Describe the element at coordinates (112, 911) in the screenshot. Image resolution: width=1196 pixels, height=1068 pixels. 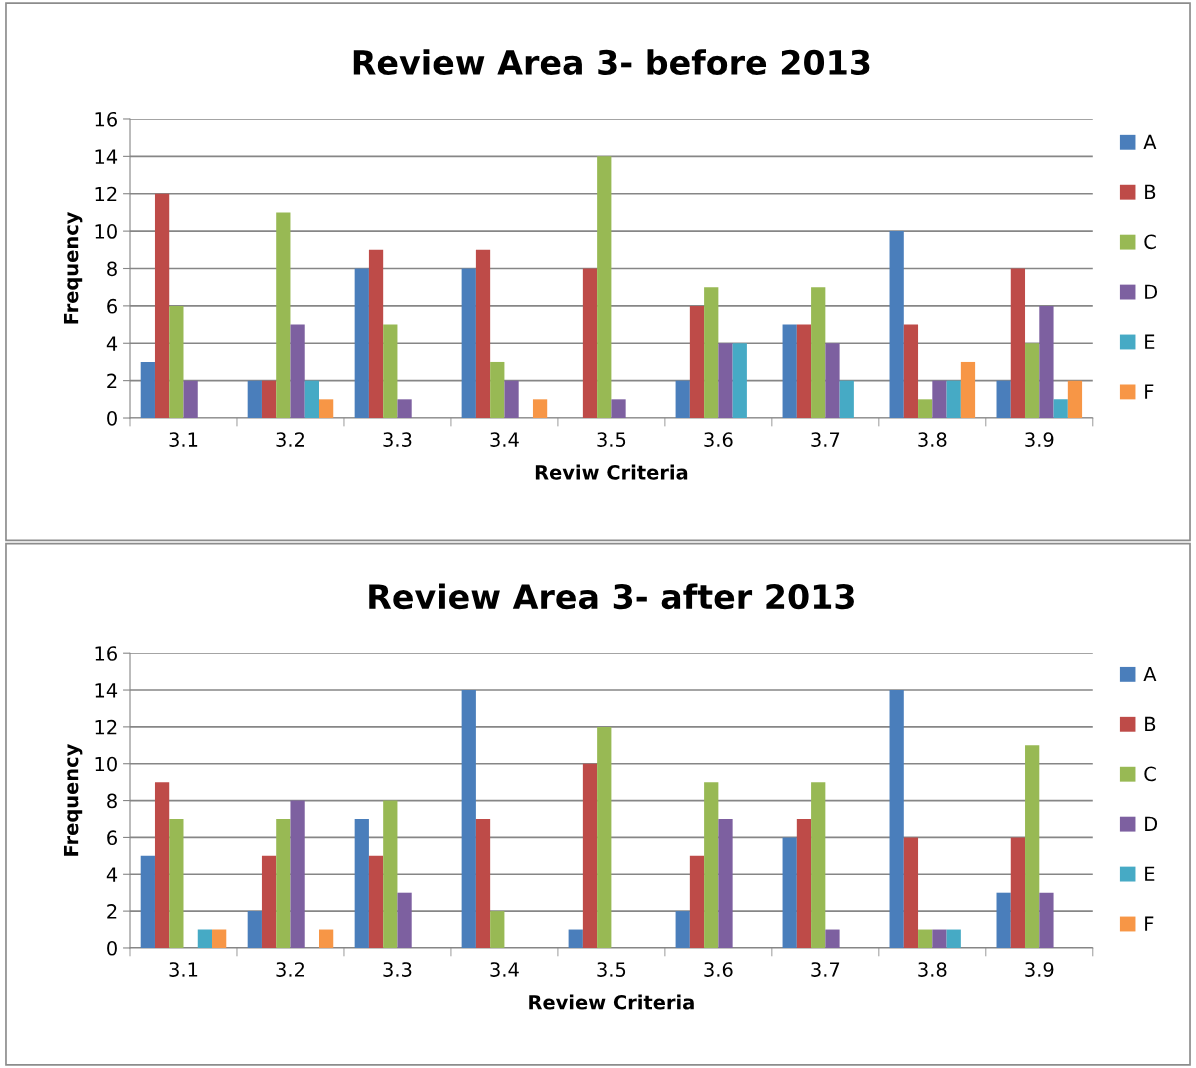
I see `y-tick-label: 2` at that location.